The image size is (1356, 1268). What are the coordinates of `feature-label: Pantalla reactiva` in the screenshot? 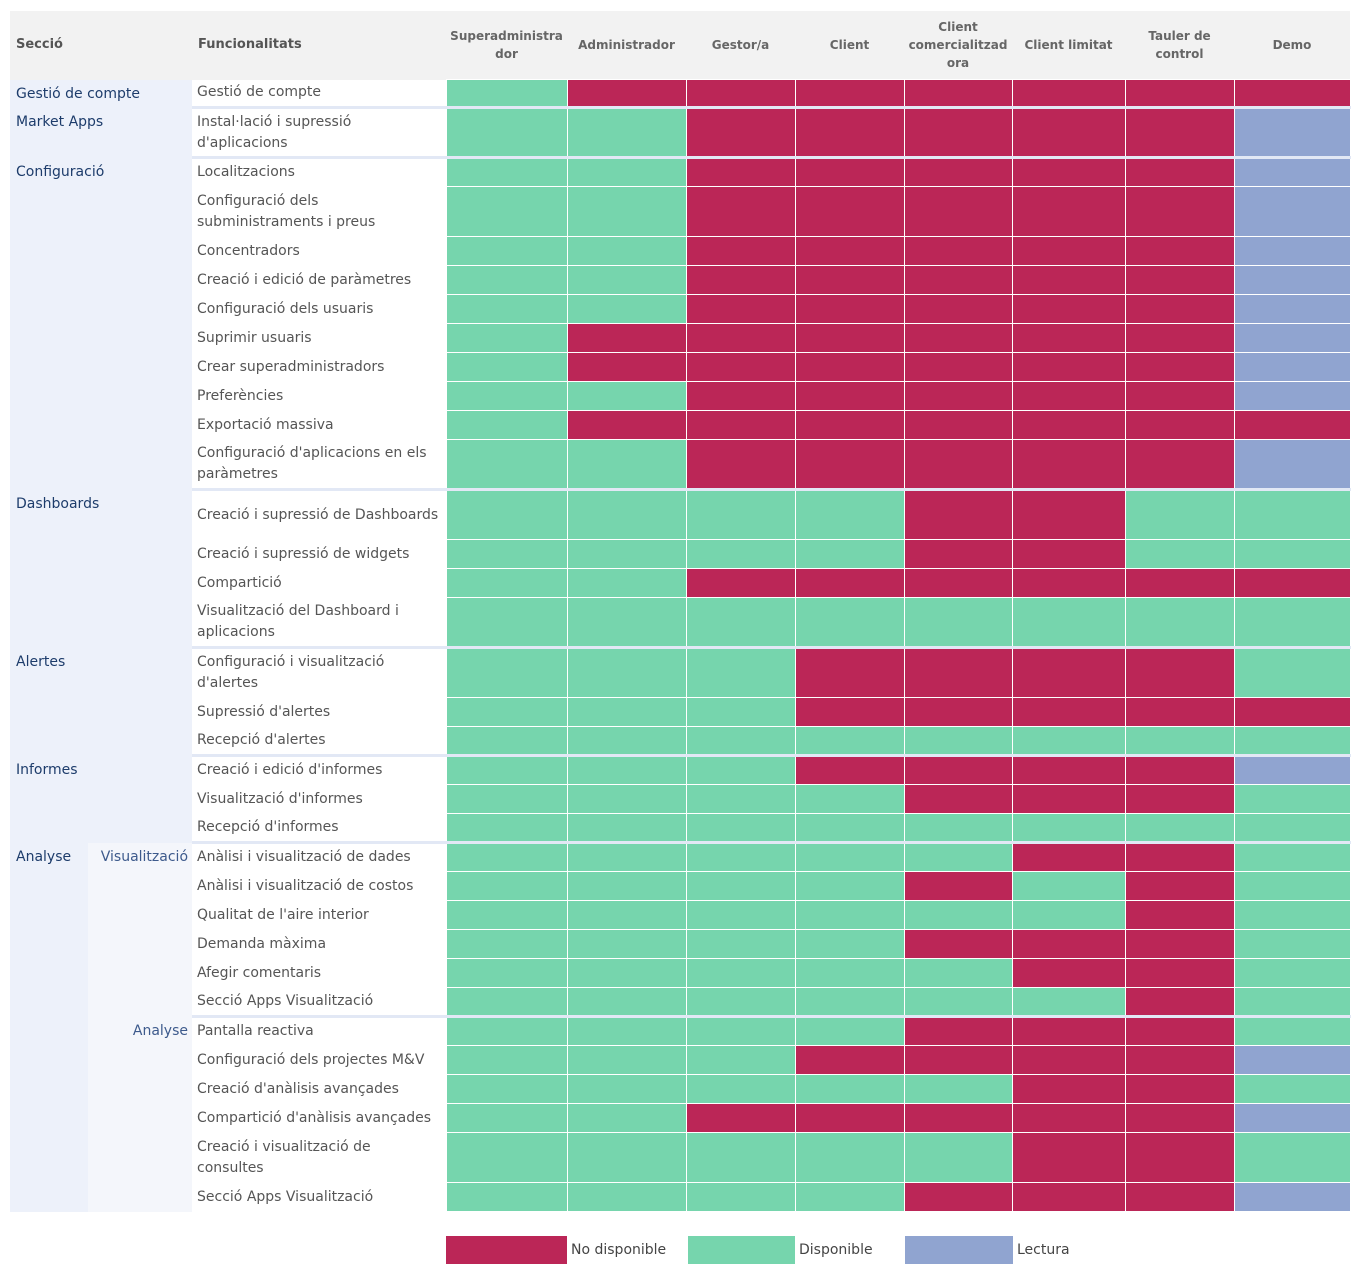 It's located at (319, 1030).